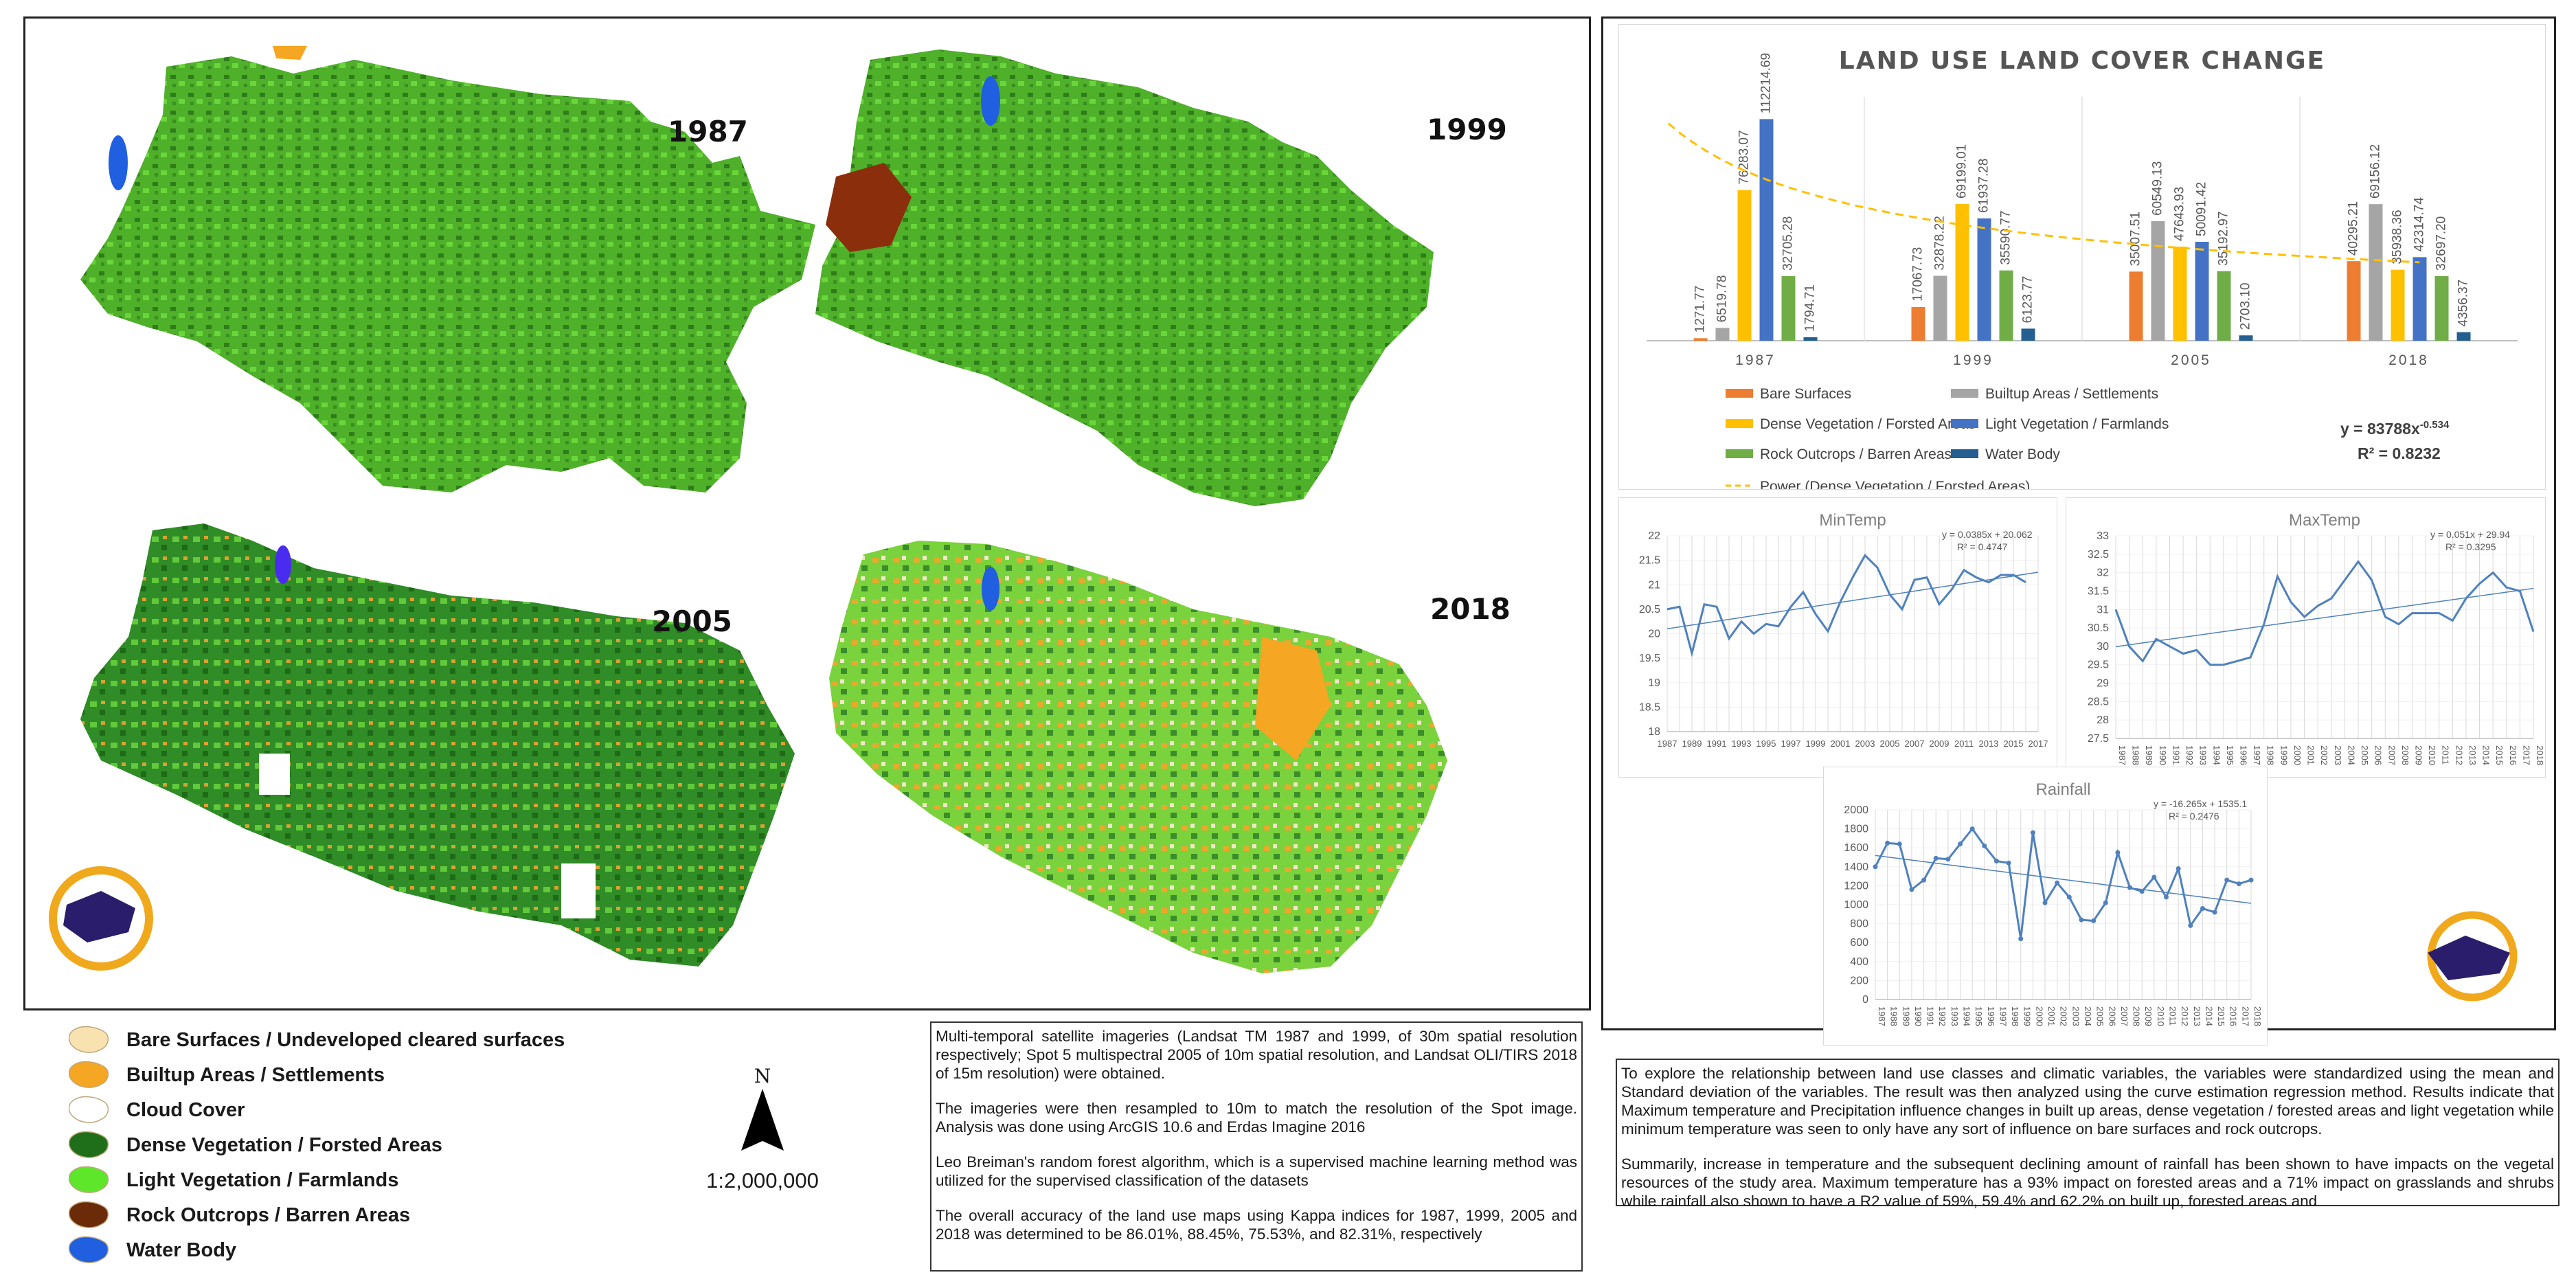 This screenshot has height=1288, width=2576. Describe the element at coordinates (2112, 1016) in the screenshot. I see `x-tick-label: 2006` at that location.